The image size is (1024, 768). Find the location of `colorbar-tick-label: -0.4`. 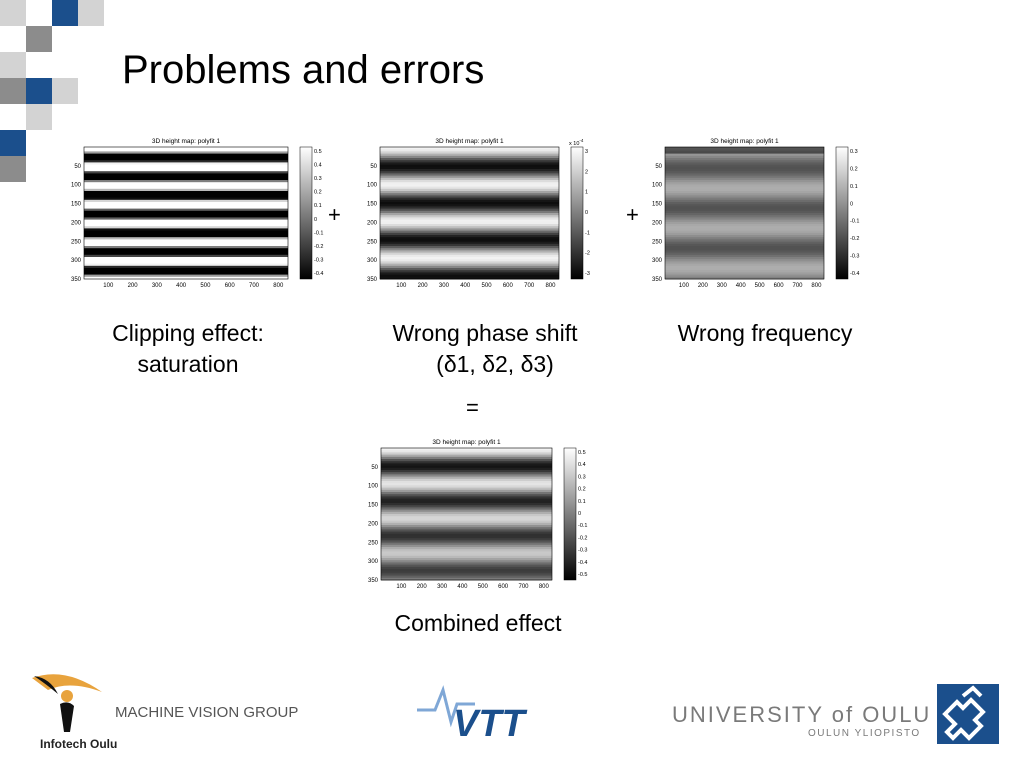

colorbar-tick-label: -0.4 is located at coordinates (318, 274).